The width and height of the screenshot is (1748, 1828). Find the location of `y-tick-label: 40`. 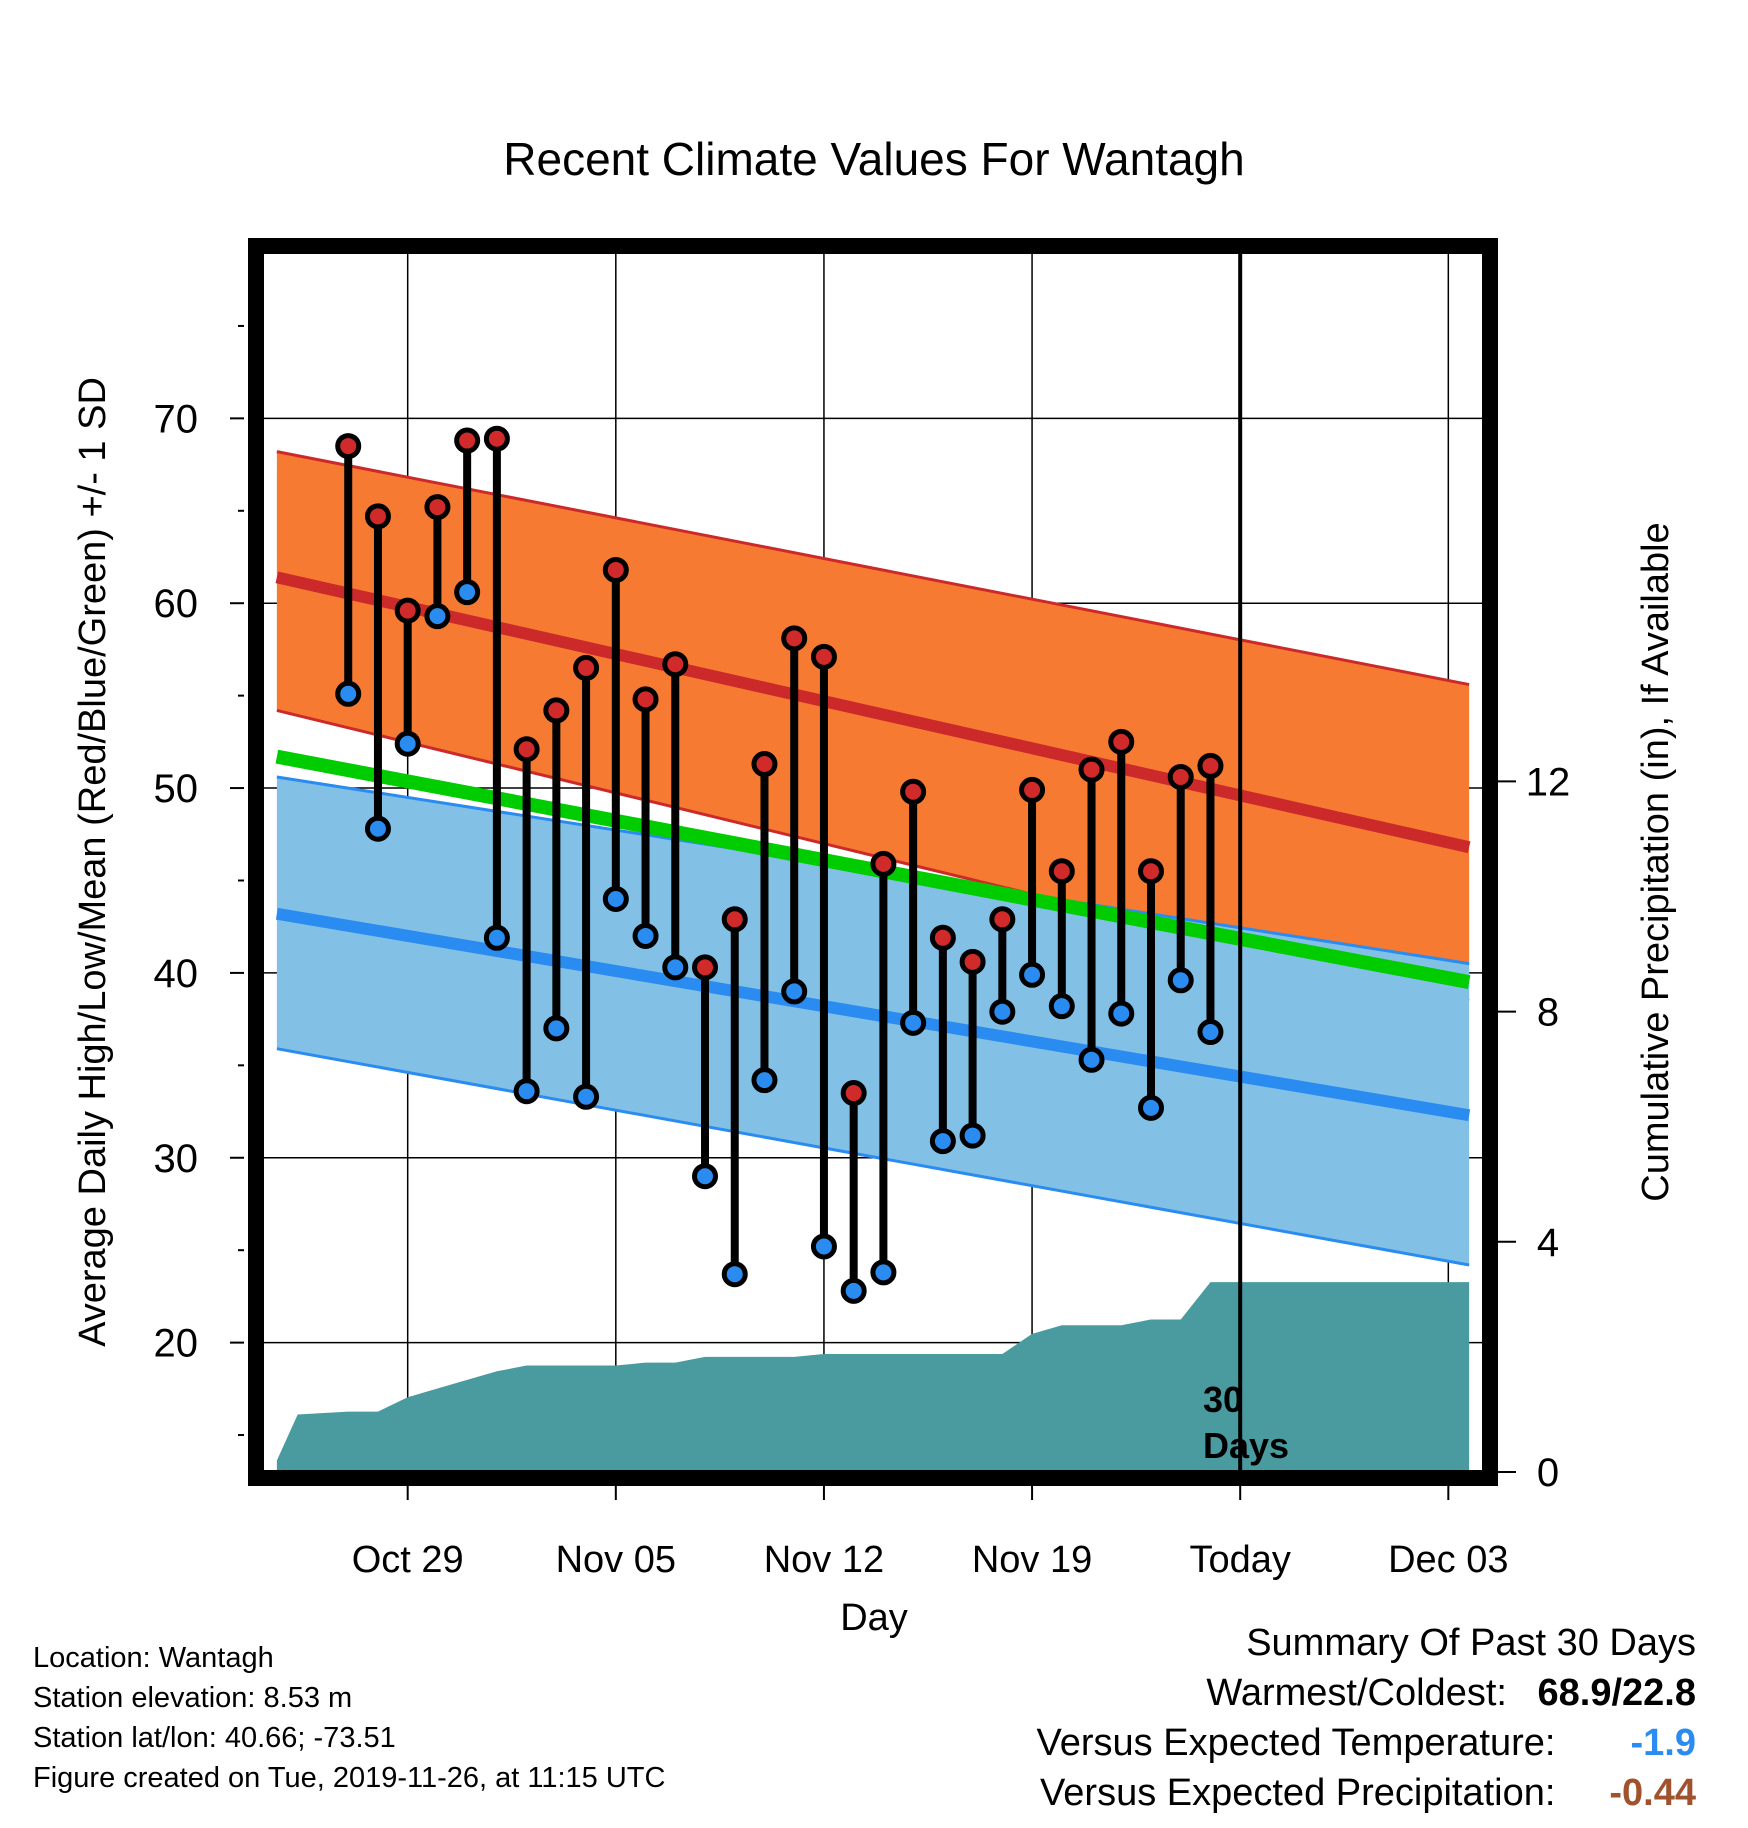

y-tick-label: 40 is located at coordinates (176, 974).